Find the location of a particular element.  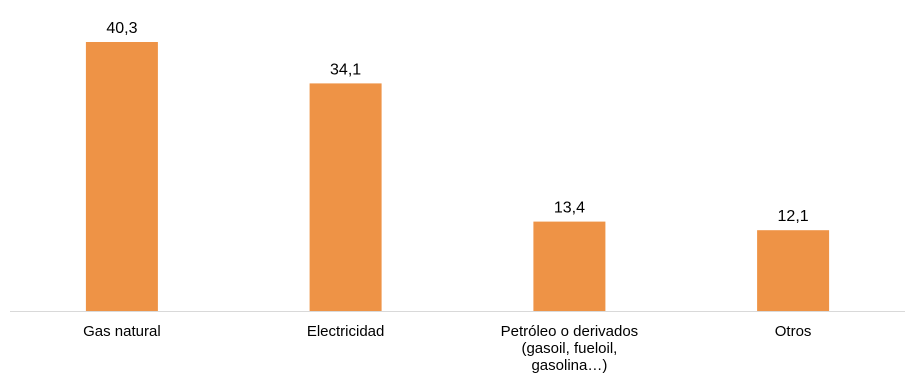

data-label-2: 13,4 is located at coordinates (569, 208).